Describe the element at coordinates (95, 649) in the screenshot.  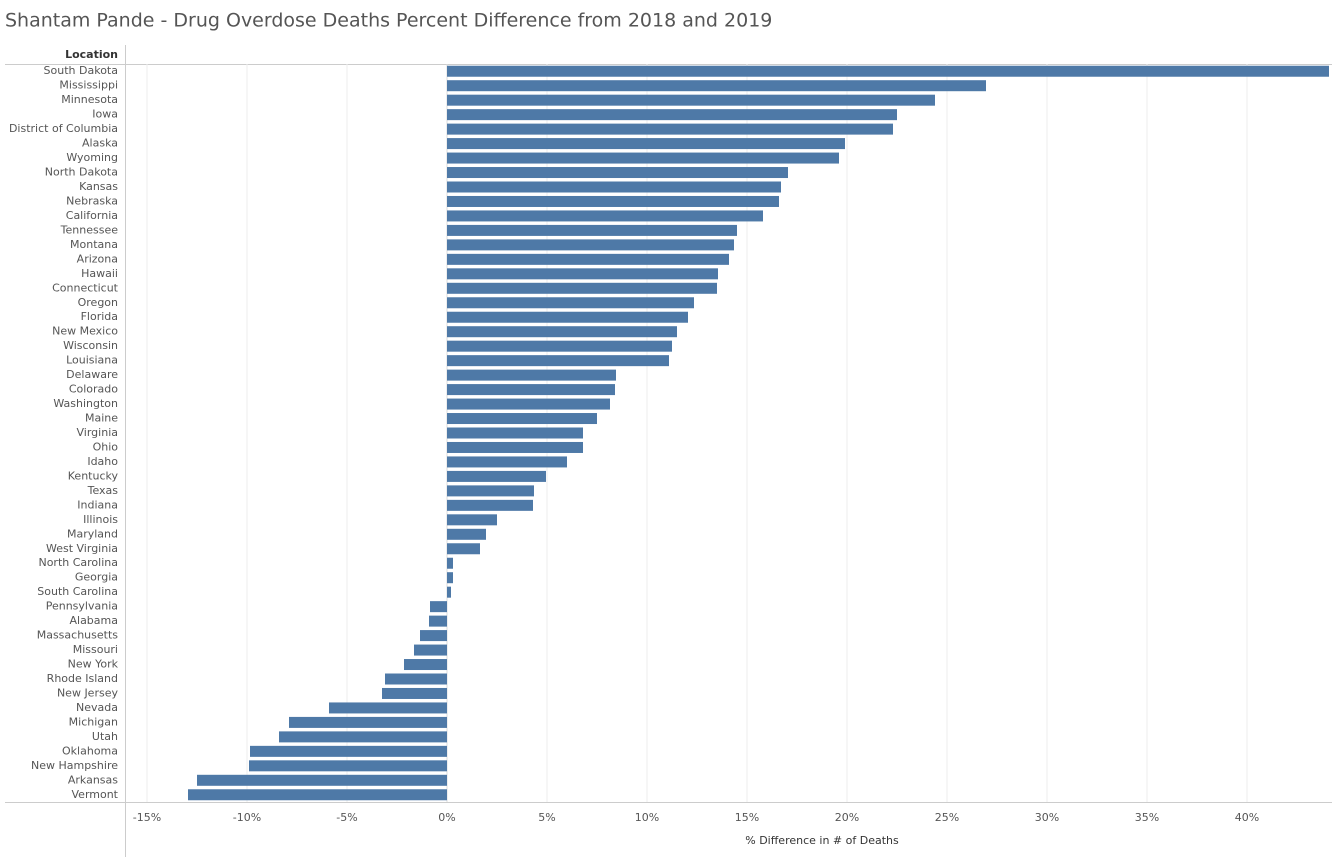
I see `y-tick-label: Missouri` at that location.